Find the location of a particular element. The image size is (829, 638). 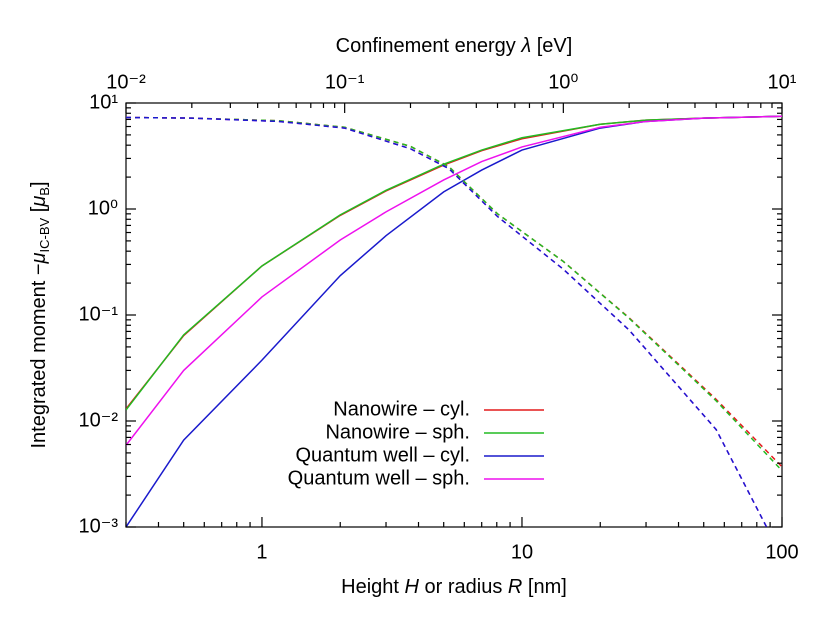

x2-tick-label: 10⁻¹ is located at coordinates (345, 82).